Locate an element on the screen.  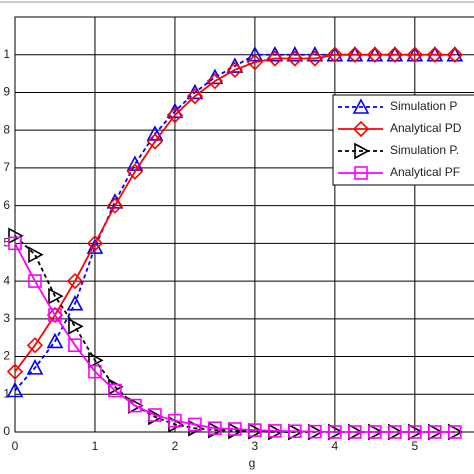
y-tick-label: 4 is located at coordinates (6, 280).